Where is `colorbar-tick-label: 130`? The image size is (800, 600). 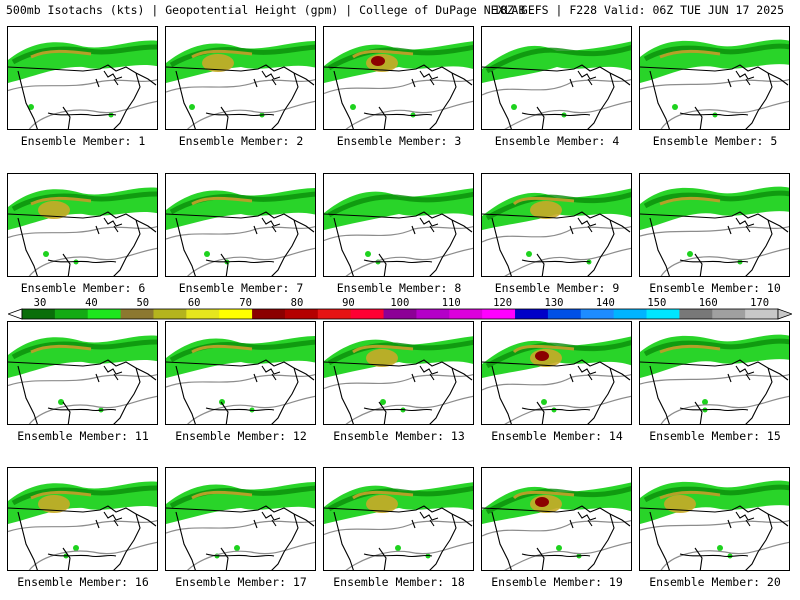
colorbar-tick-label: 130 is located at coordinates (554, 303).